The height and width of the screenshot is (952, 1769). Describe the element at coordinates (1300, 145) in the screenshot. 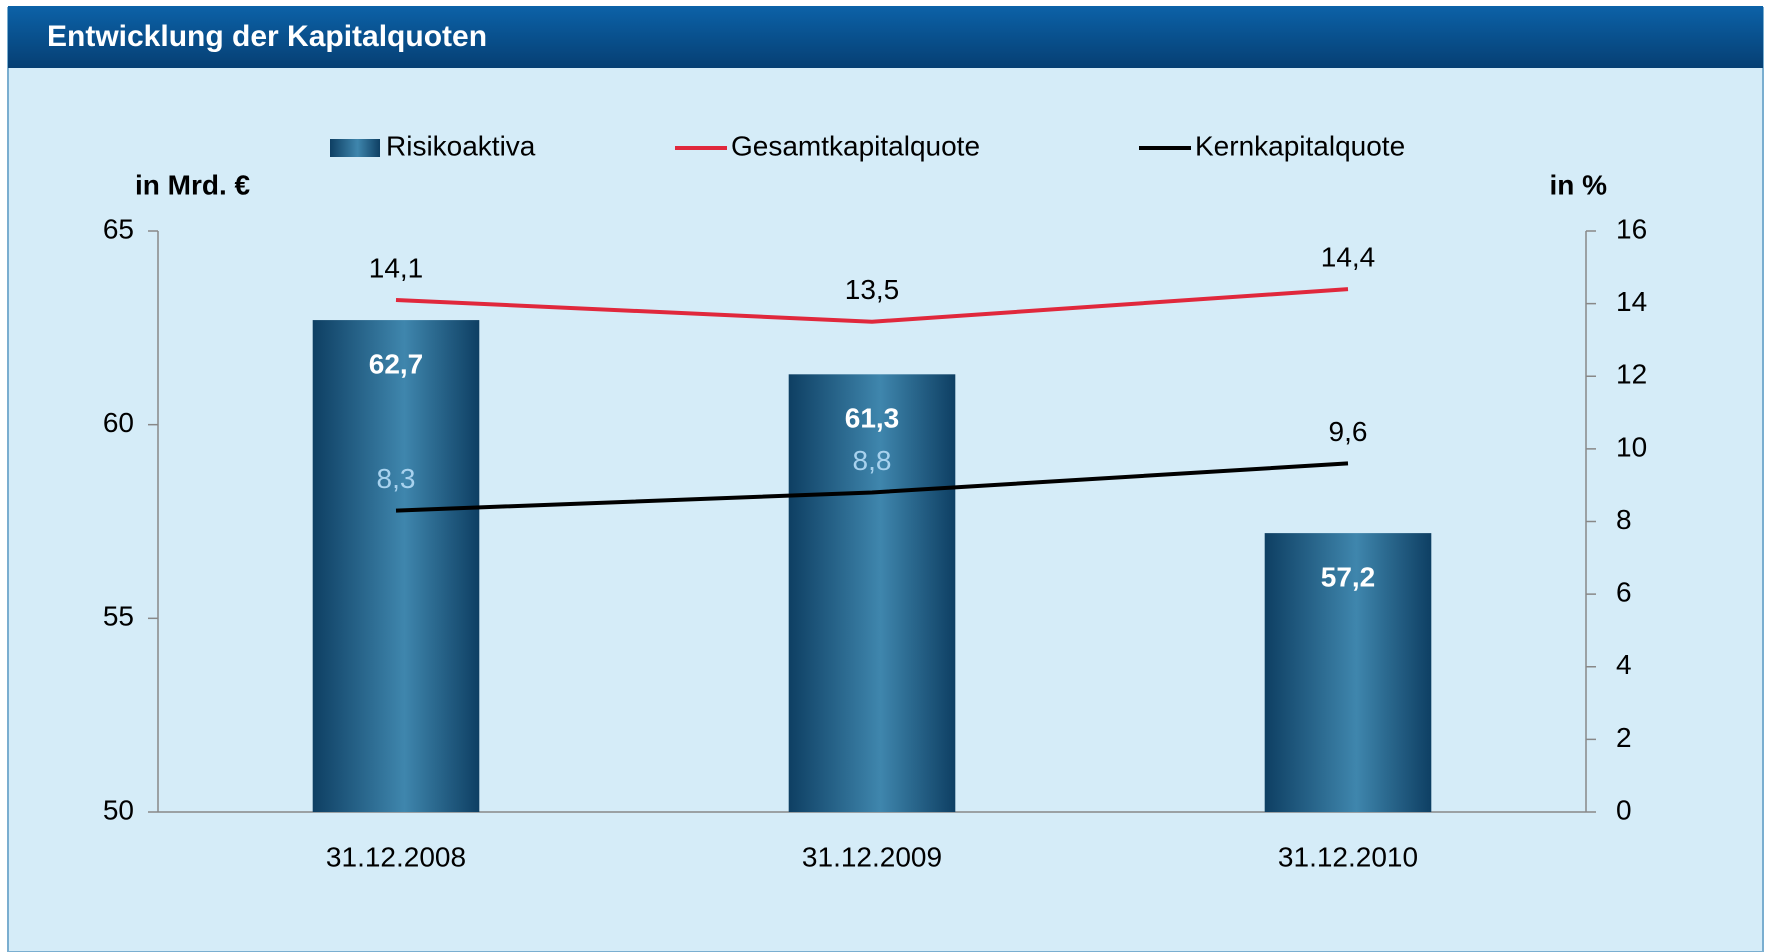

I see `legend-label: Kernkapitalquote` at that location.